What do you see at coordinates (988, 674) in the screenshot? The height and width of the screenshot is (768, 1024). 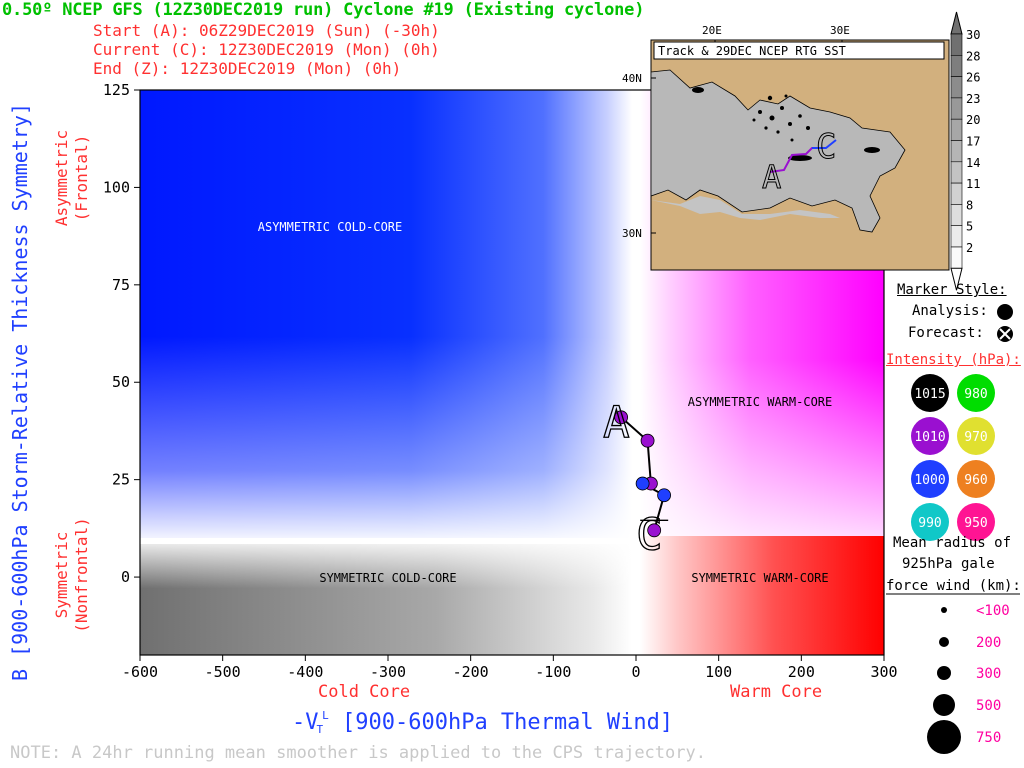 I see `radius-label: 300` at bounding box center [988, 674].